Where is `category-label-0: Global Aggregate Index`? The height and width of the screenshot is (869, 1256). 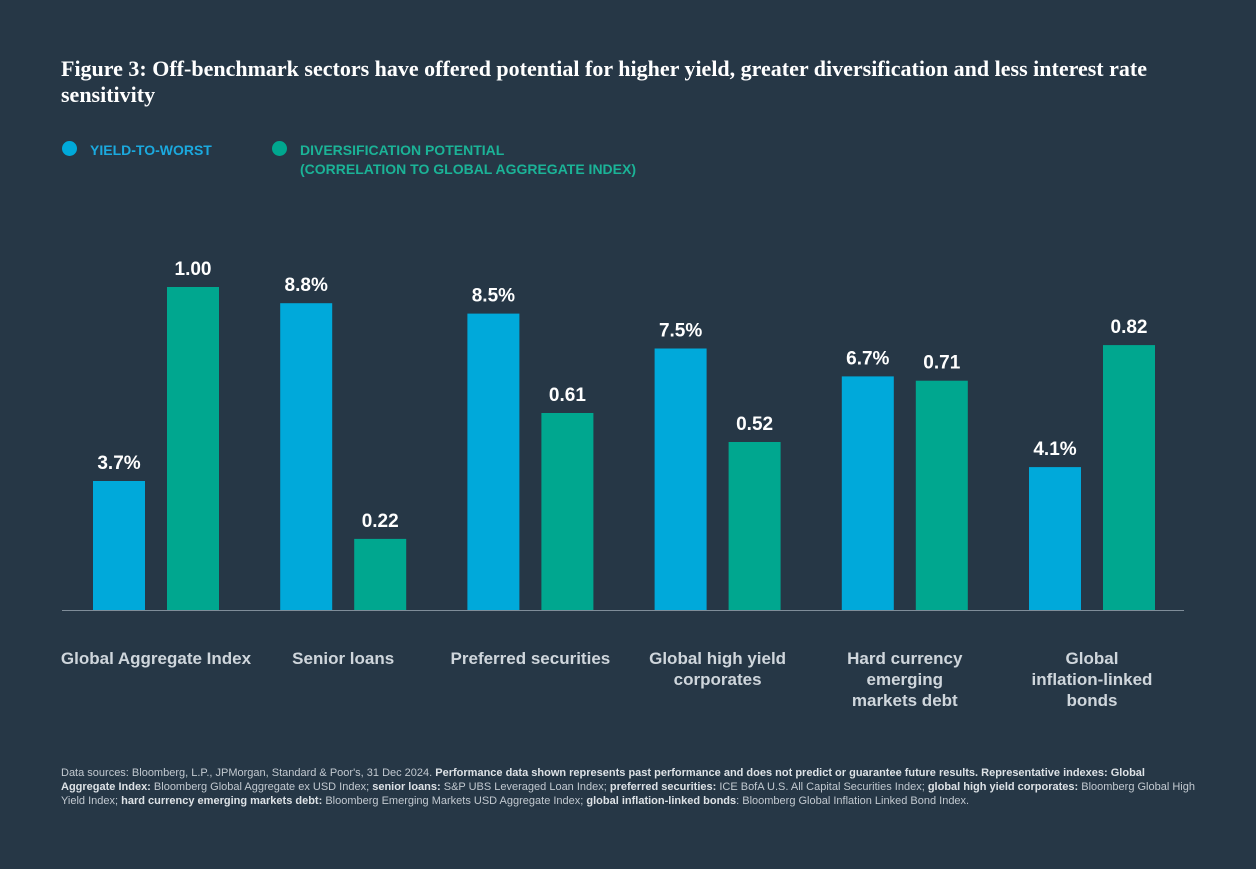 category-label-0: Global Aggregate Index is located at coordinates (156, 658).